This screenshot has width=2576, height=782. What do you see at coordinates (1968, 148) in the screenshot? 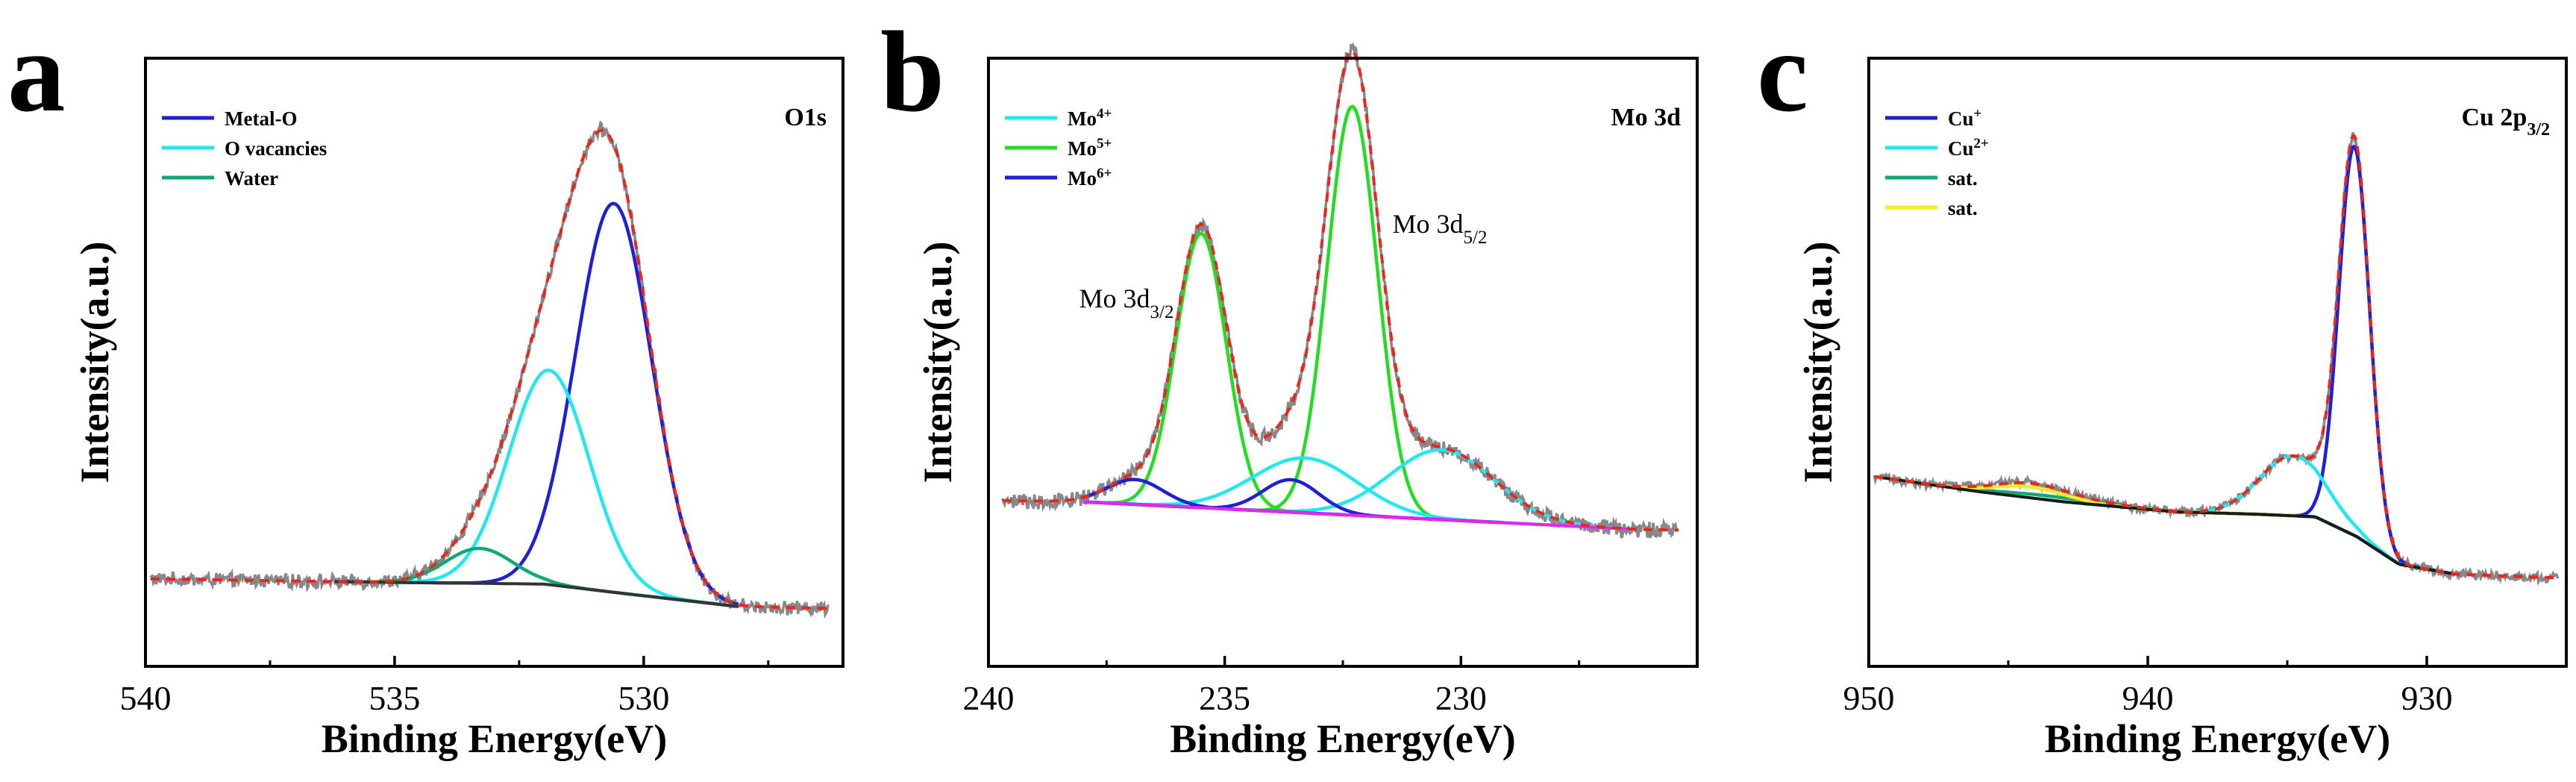
I see `legend-entry: Cu2+` at bounding box center [1968, 148].